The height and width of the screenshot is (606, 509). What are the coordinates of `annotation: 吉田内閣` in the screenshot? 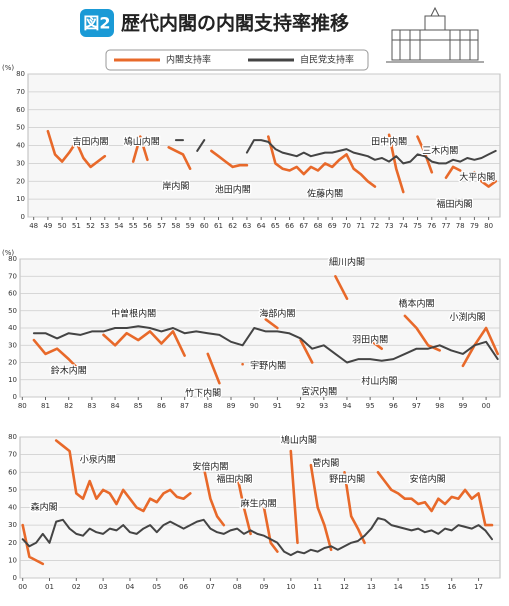 It's located at (91, 141).